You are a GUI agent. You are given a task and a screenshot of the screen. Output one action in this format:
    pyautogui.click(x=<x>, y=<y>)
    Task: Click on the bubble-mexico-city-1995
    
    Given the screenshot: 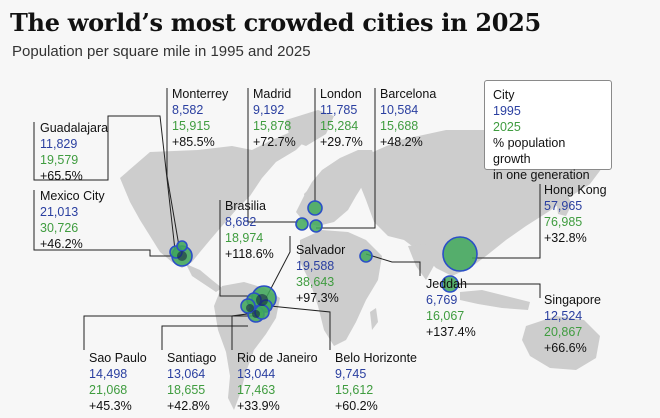 What is the action you would take?
    pyautogui.click(x=182, y=256)
    